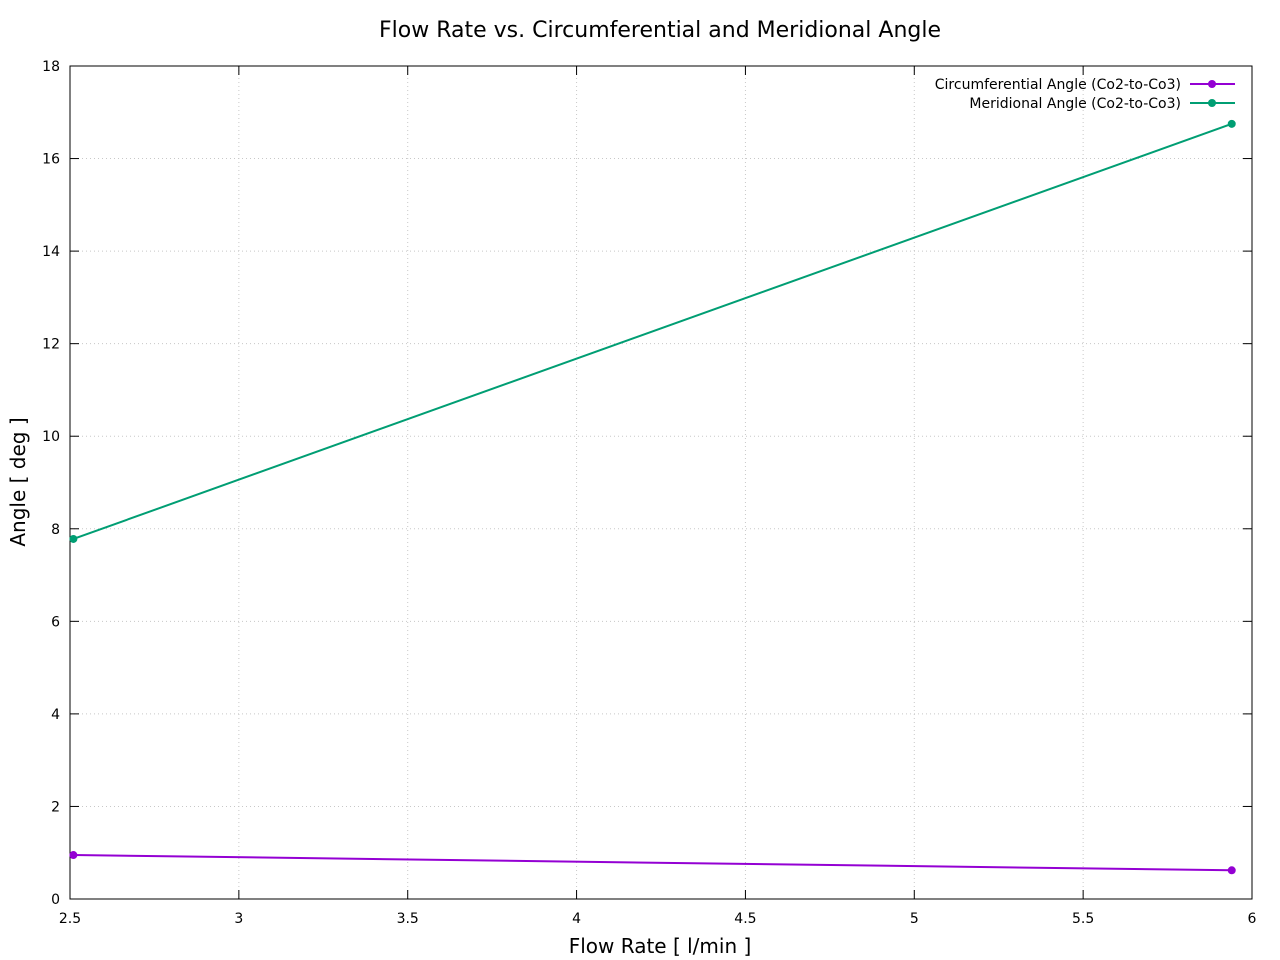  I want to click on x-tick-label: 3, so click(238, 919).